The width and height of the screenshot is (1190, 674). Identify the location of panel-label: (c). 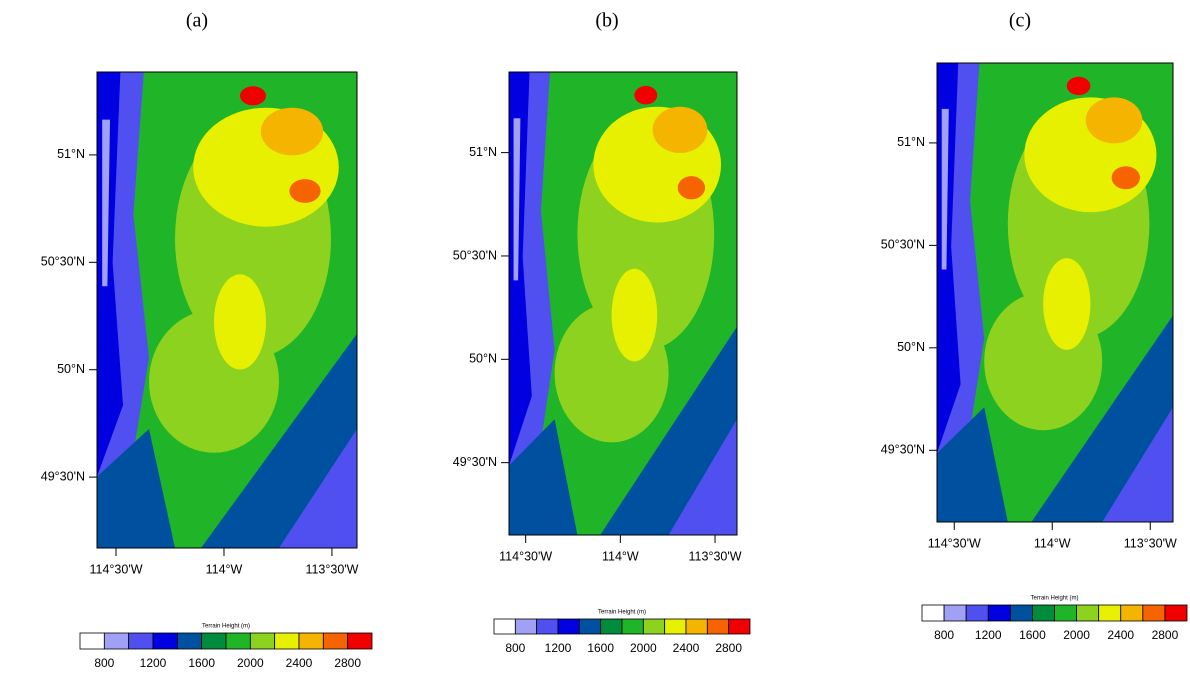
(1020, 21).